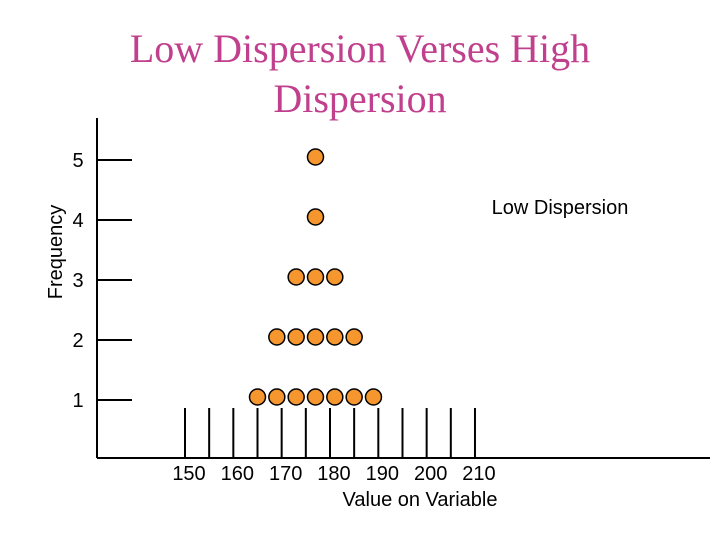 Image resolution: width=720 pixels, height=540 pixels. What do you see at coordinates (360, 73) in the screenshot?
I see `chart-title: Low Dispersion Verses High Dispersion` at bounding box center [360, 73].